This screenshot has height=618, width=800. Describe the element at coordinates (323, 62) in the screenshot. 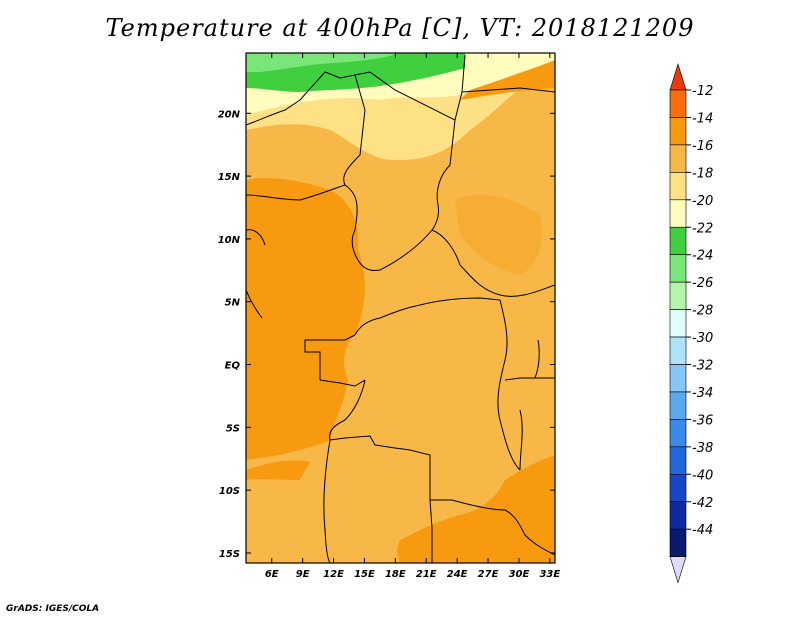

I see `field-north-light-green` at that location.